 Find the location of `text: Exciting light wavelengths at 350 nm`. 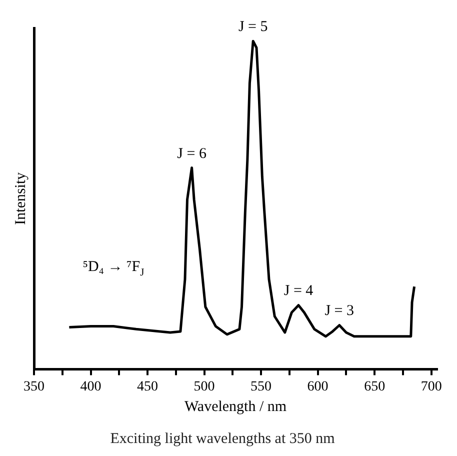

text: Exciting light wavelengths at 350 nm is located at coordinates (223, 438).